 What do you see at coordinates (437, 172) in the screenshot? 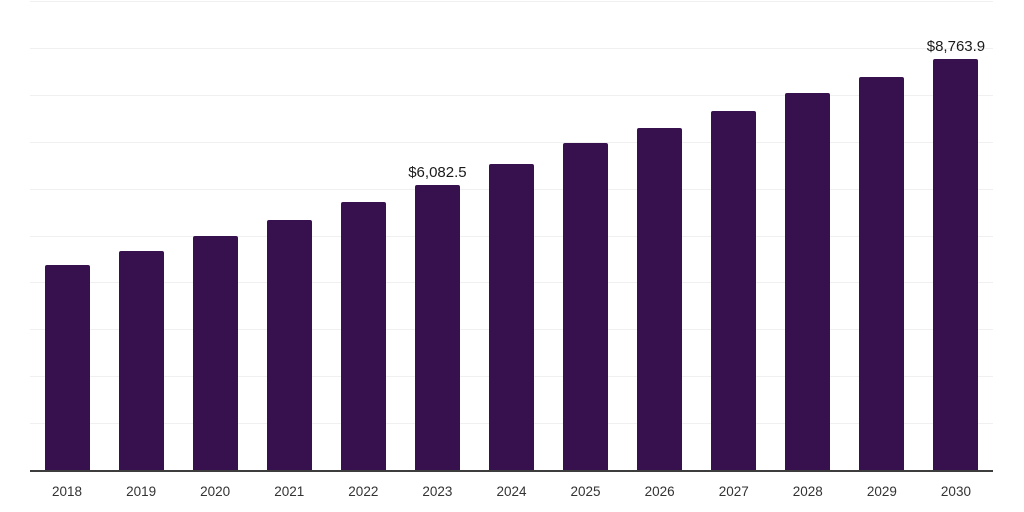
I see `bar-value-label-2023: $6,082.5` at bounding box center [437, 172].